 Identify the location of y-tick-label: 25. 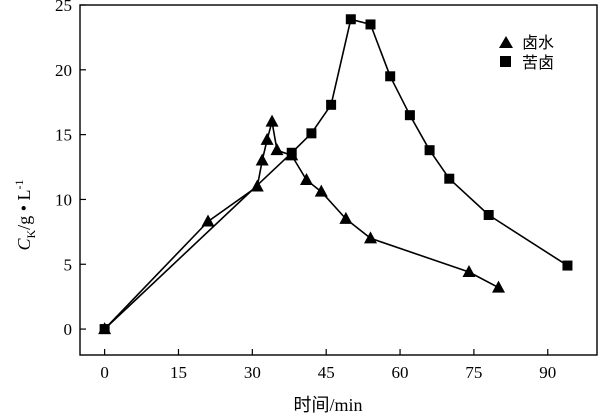
(63, 7).